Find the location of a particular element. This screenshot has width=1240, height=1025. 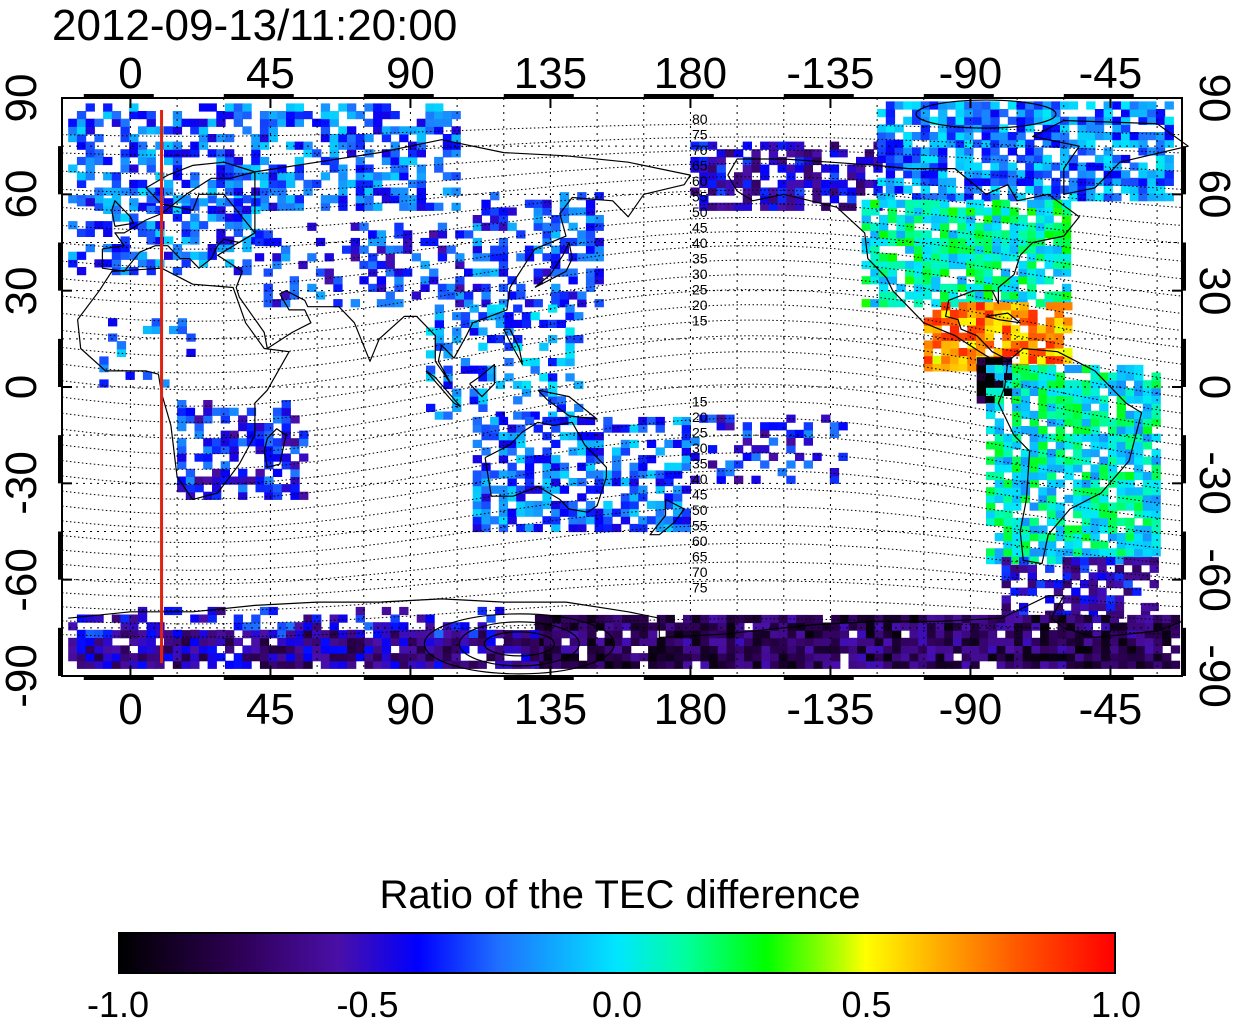

x-tick-label-bottom: 90 is located at coordinates (410, 709).